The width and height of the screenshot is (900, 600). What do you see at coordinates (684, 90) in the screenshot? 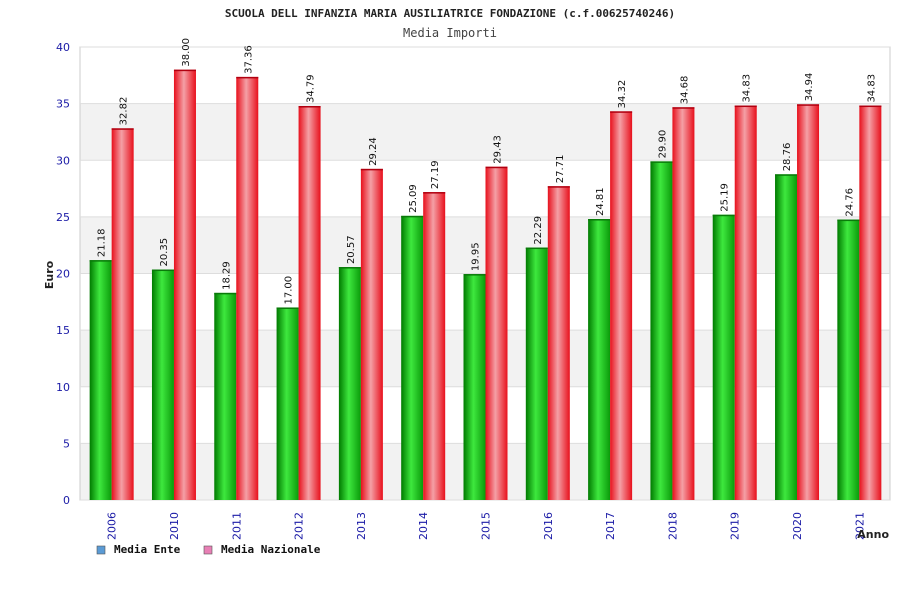
I see `data-label-media-nazionale: 34.68` at bounding box center [684, 90].